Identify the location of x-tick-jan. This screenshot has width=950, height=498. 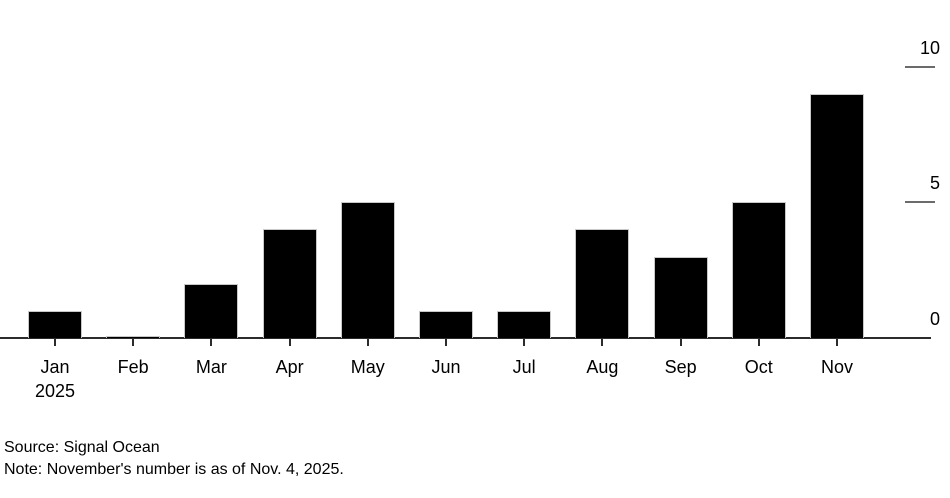
(55, 342).